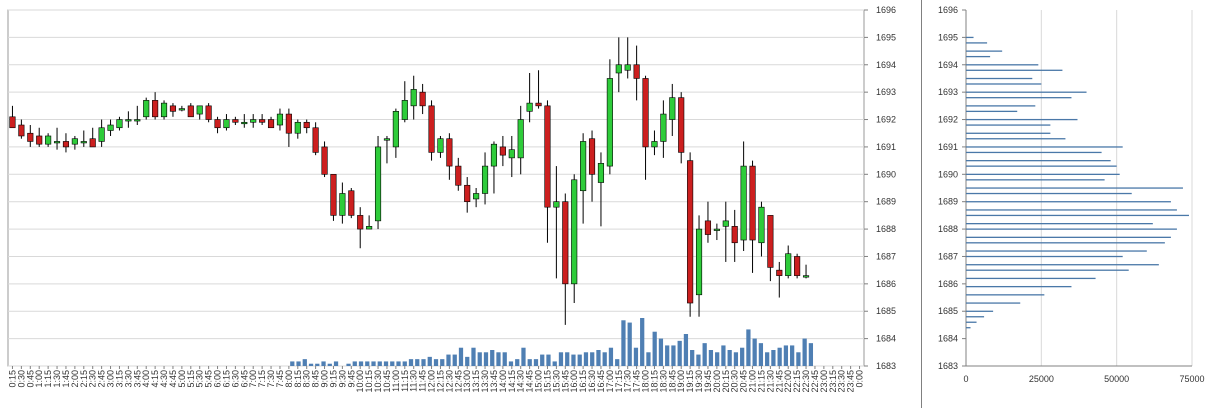 The width and height of the screenshot is (1210, 408). I want to click on time-tick-label: 16:45, so click(601, 381).